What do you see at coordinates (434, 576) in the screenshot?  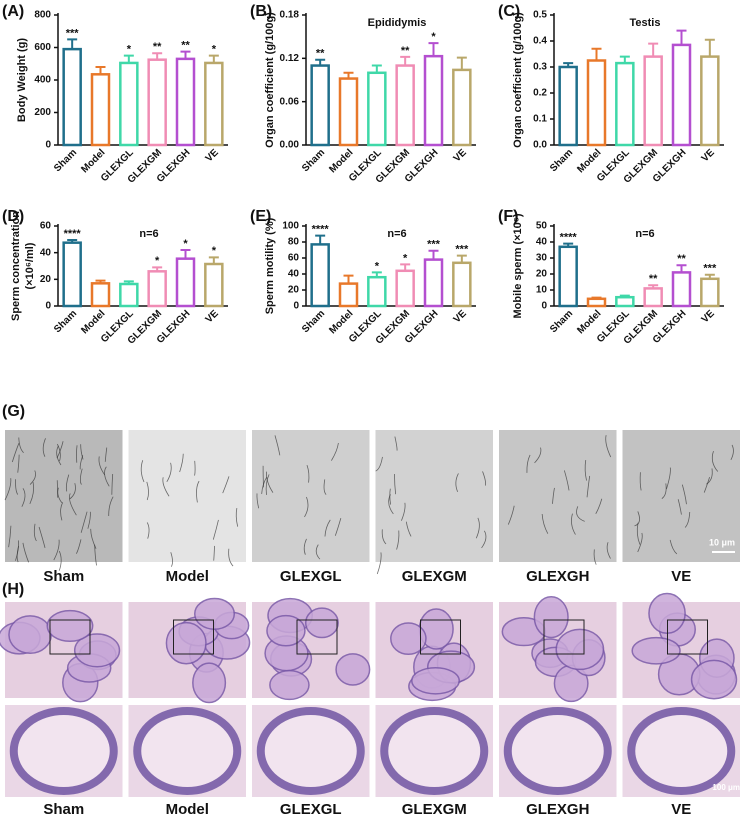 I see `image-caption: GLEXGM` at bounding box center [434, 576].